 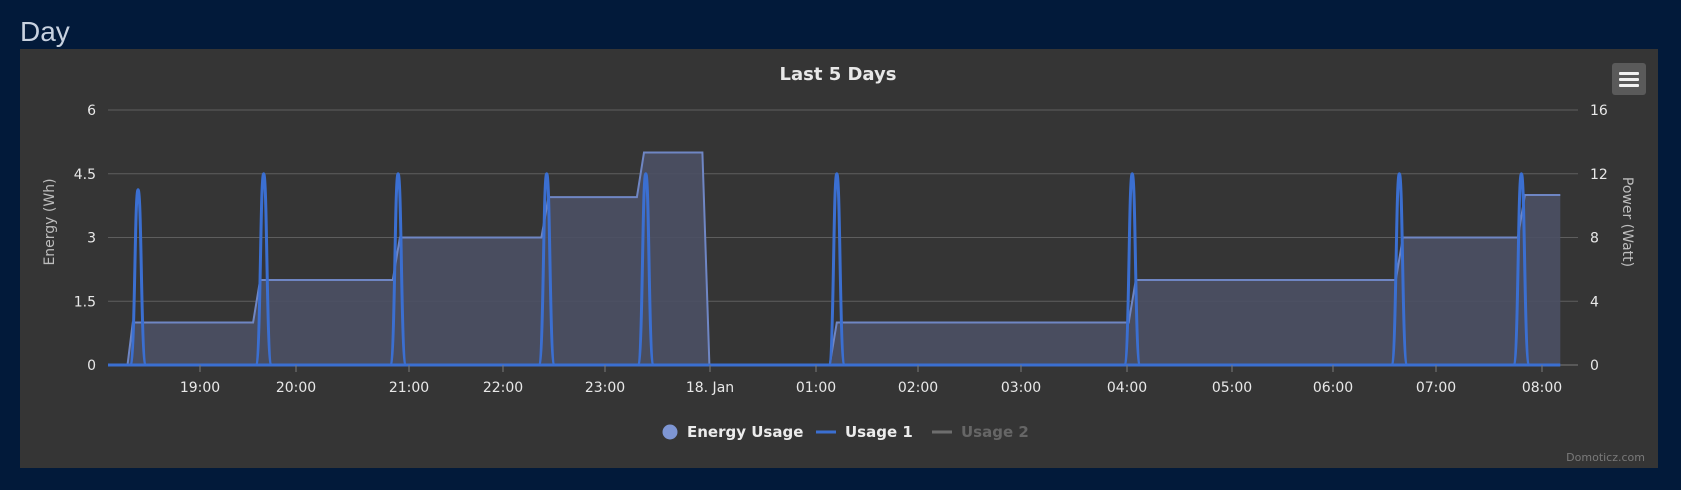 What do you see at coordinates (1599, 175) in the screenshot?
I see `y-right-tick-label: 12` at bounding box center [1599, 175].